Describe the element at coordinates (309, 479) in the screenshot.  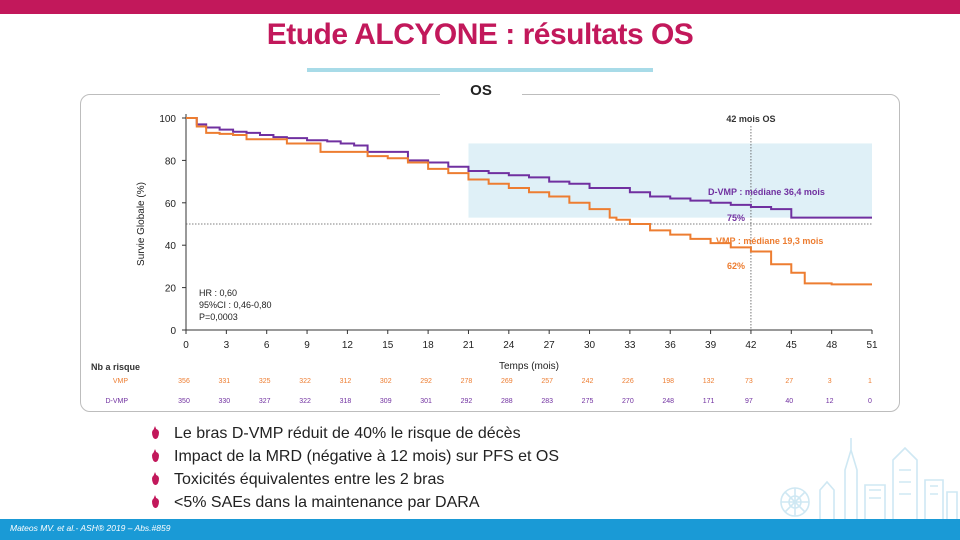
I see `bullet-text: Toxicités équivalentes entre les 2 bras` at that location.